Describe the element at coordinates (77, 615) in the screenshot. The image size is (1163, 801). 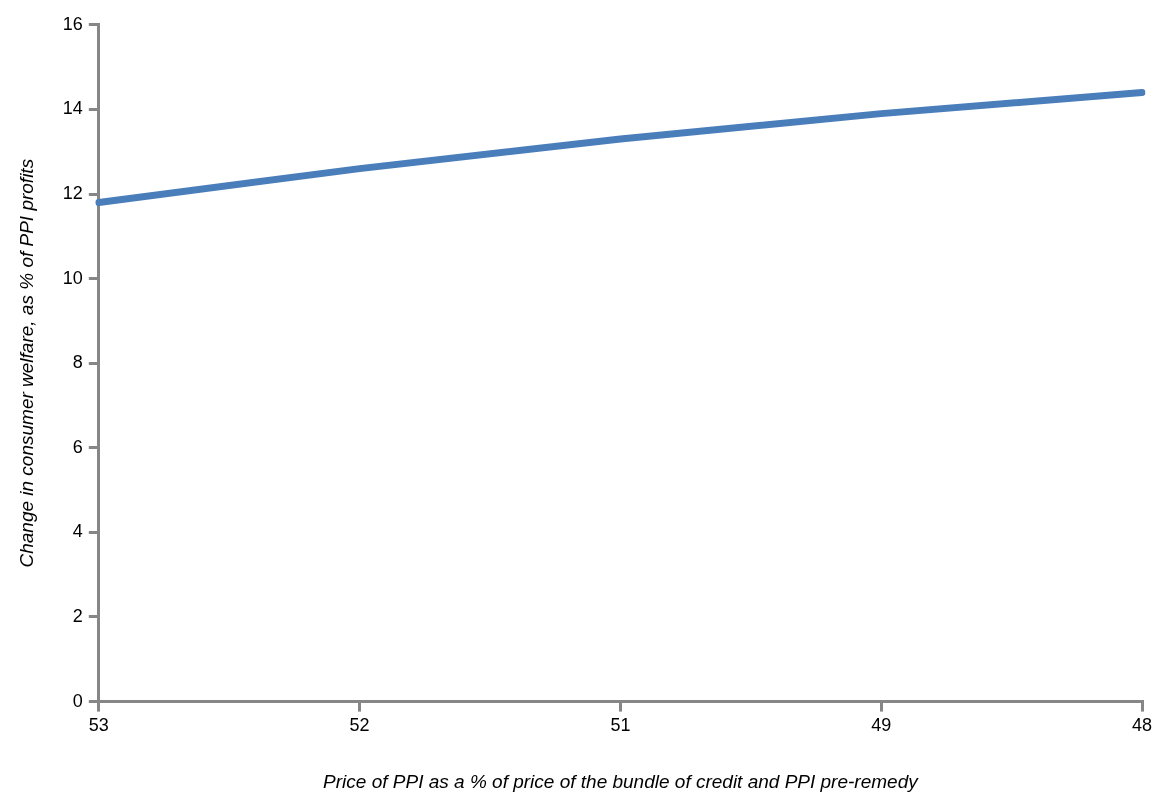
I see `y-tick-label: 2` at that location.